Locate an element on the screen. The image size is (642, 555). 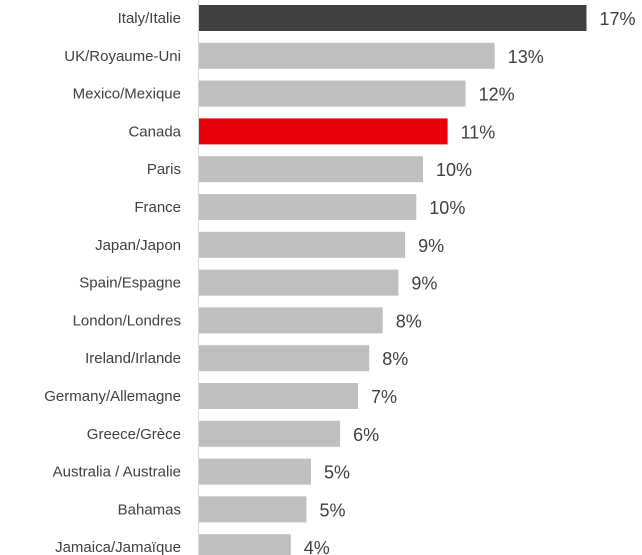
category-label-london-londres: London/Londres is located at coordinates (127, 320).